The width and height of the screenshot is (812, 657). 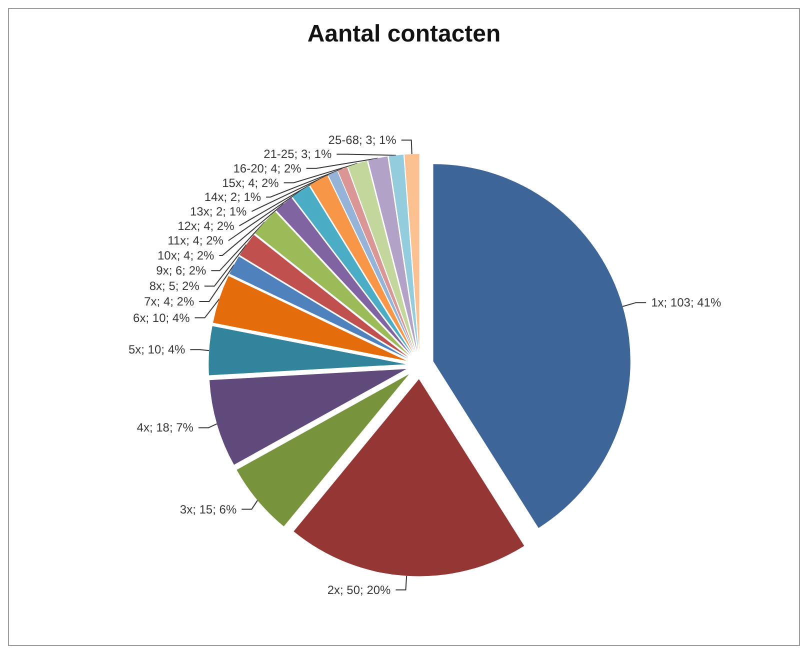 What do you see at coordinates (404, 34) in the screenshot?
I see `chart-title: Aantal contacten` at bounding box center [404, 34].